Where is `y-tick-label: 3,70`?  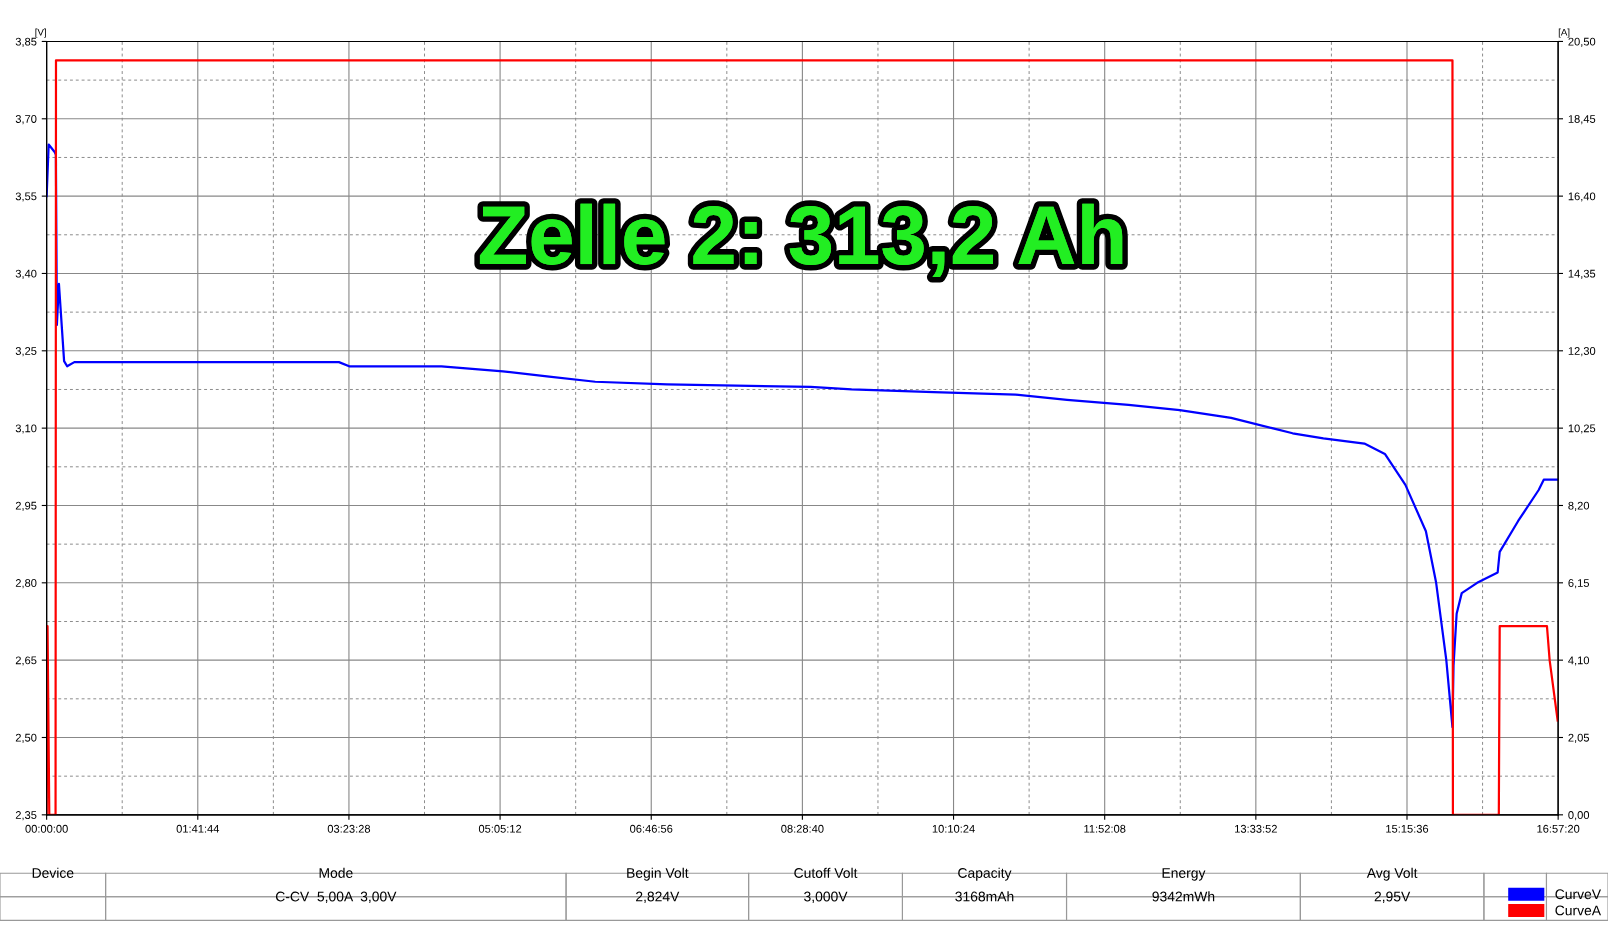 y-tick-label: 3,70 is located at coordinates (26, 120).